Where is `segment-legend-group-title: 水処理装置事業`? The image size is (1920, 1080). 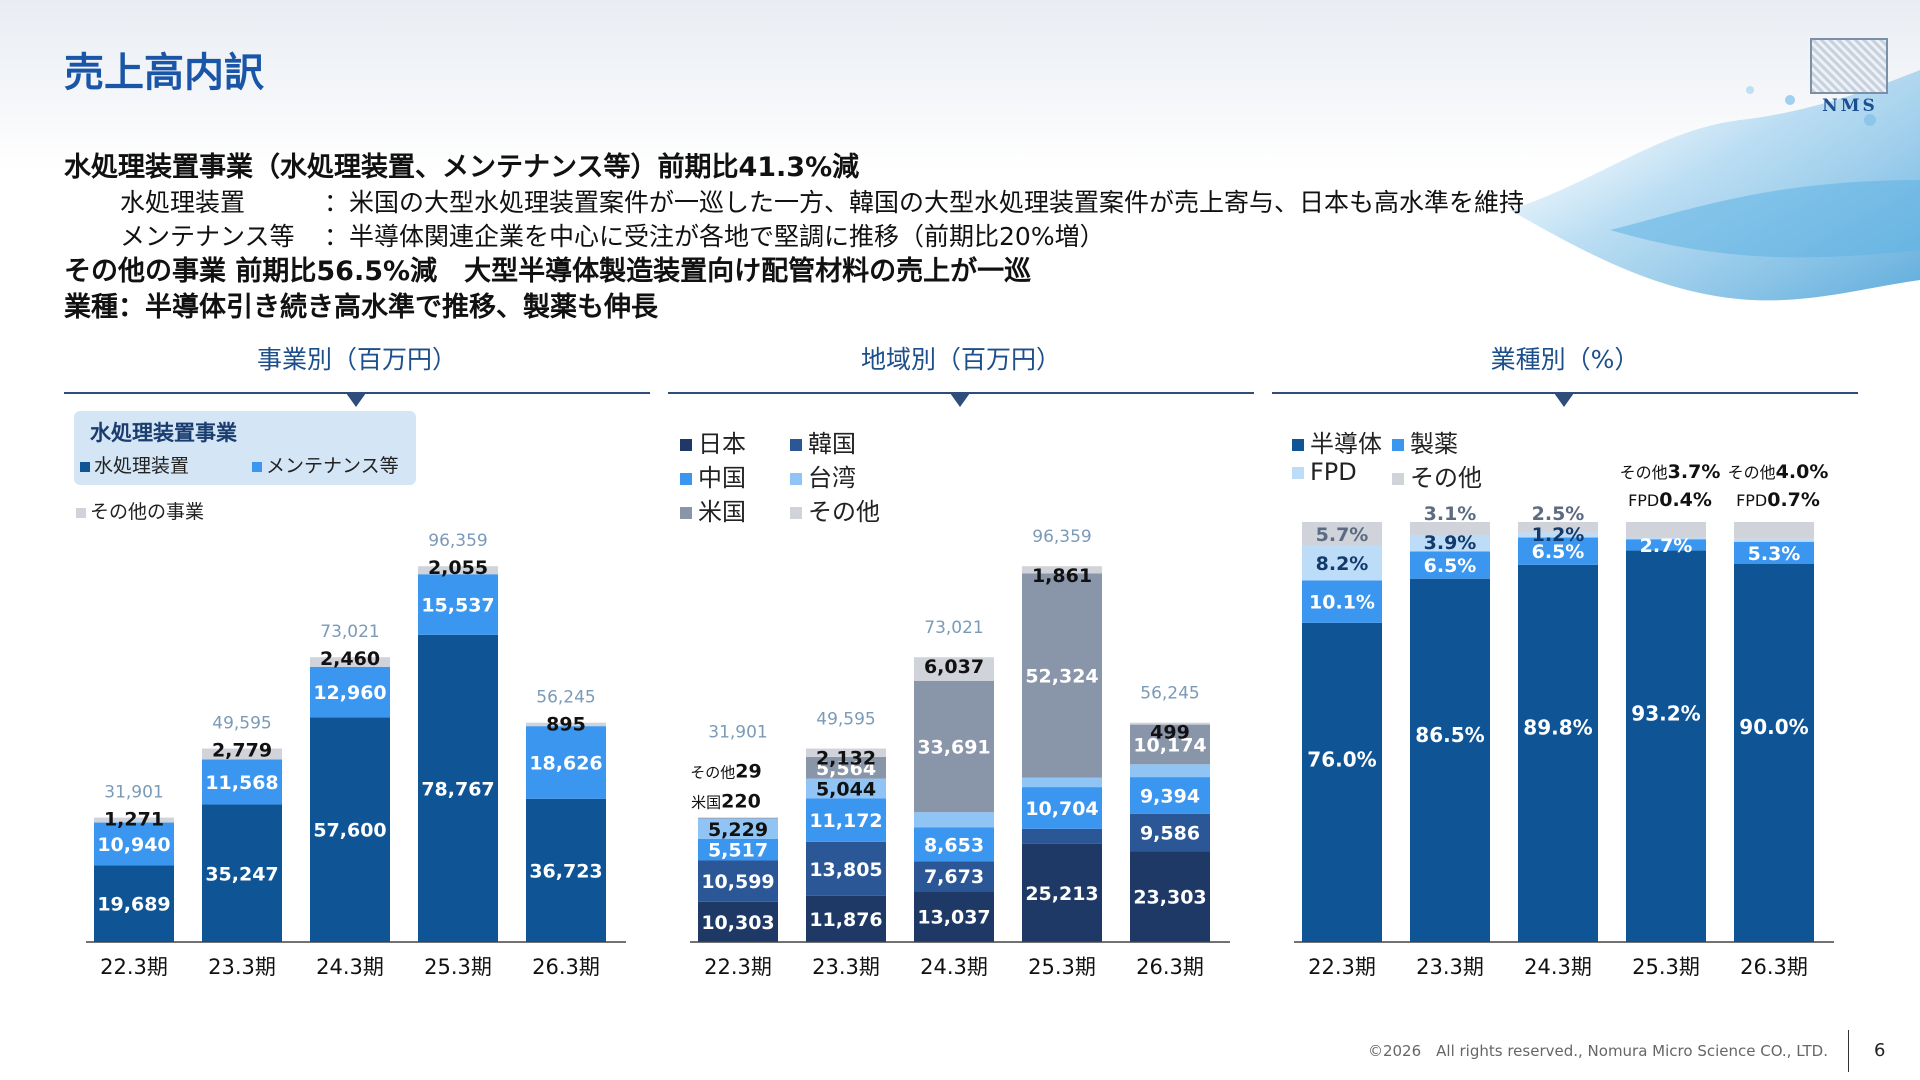
segment-legend-group-title: 水処理装置事業 is located at coordinates (163, 433).